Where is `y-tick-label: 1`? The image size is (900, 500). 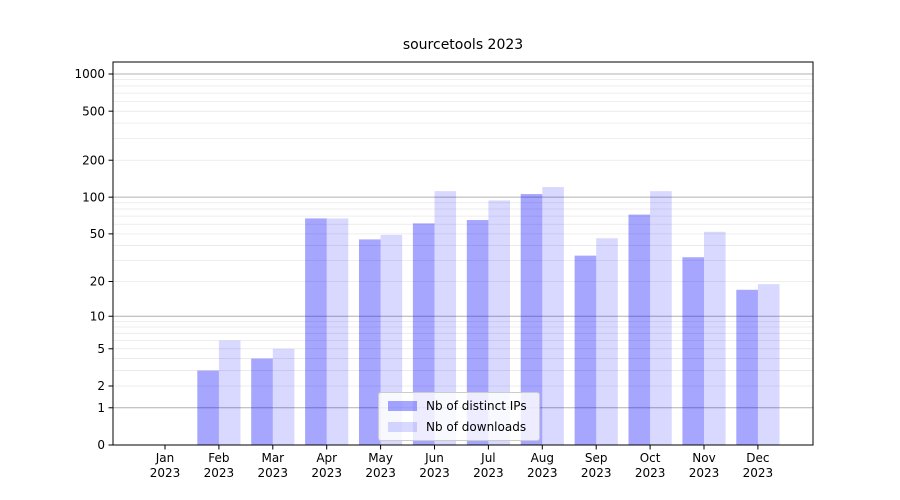 y-tick-label: 1 is located at coordinates (101, 408).